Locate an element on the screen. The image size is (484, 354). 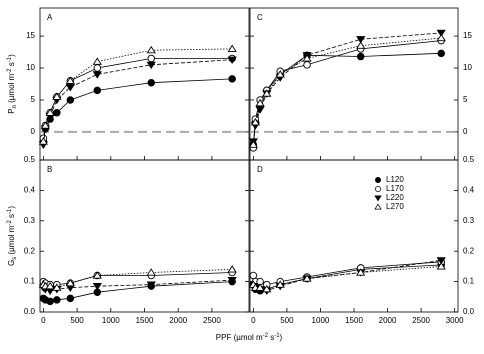
y-axis-label: Pn (µmol m-2 s-1) is located at coordinates (12, 84).